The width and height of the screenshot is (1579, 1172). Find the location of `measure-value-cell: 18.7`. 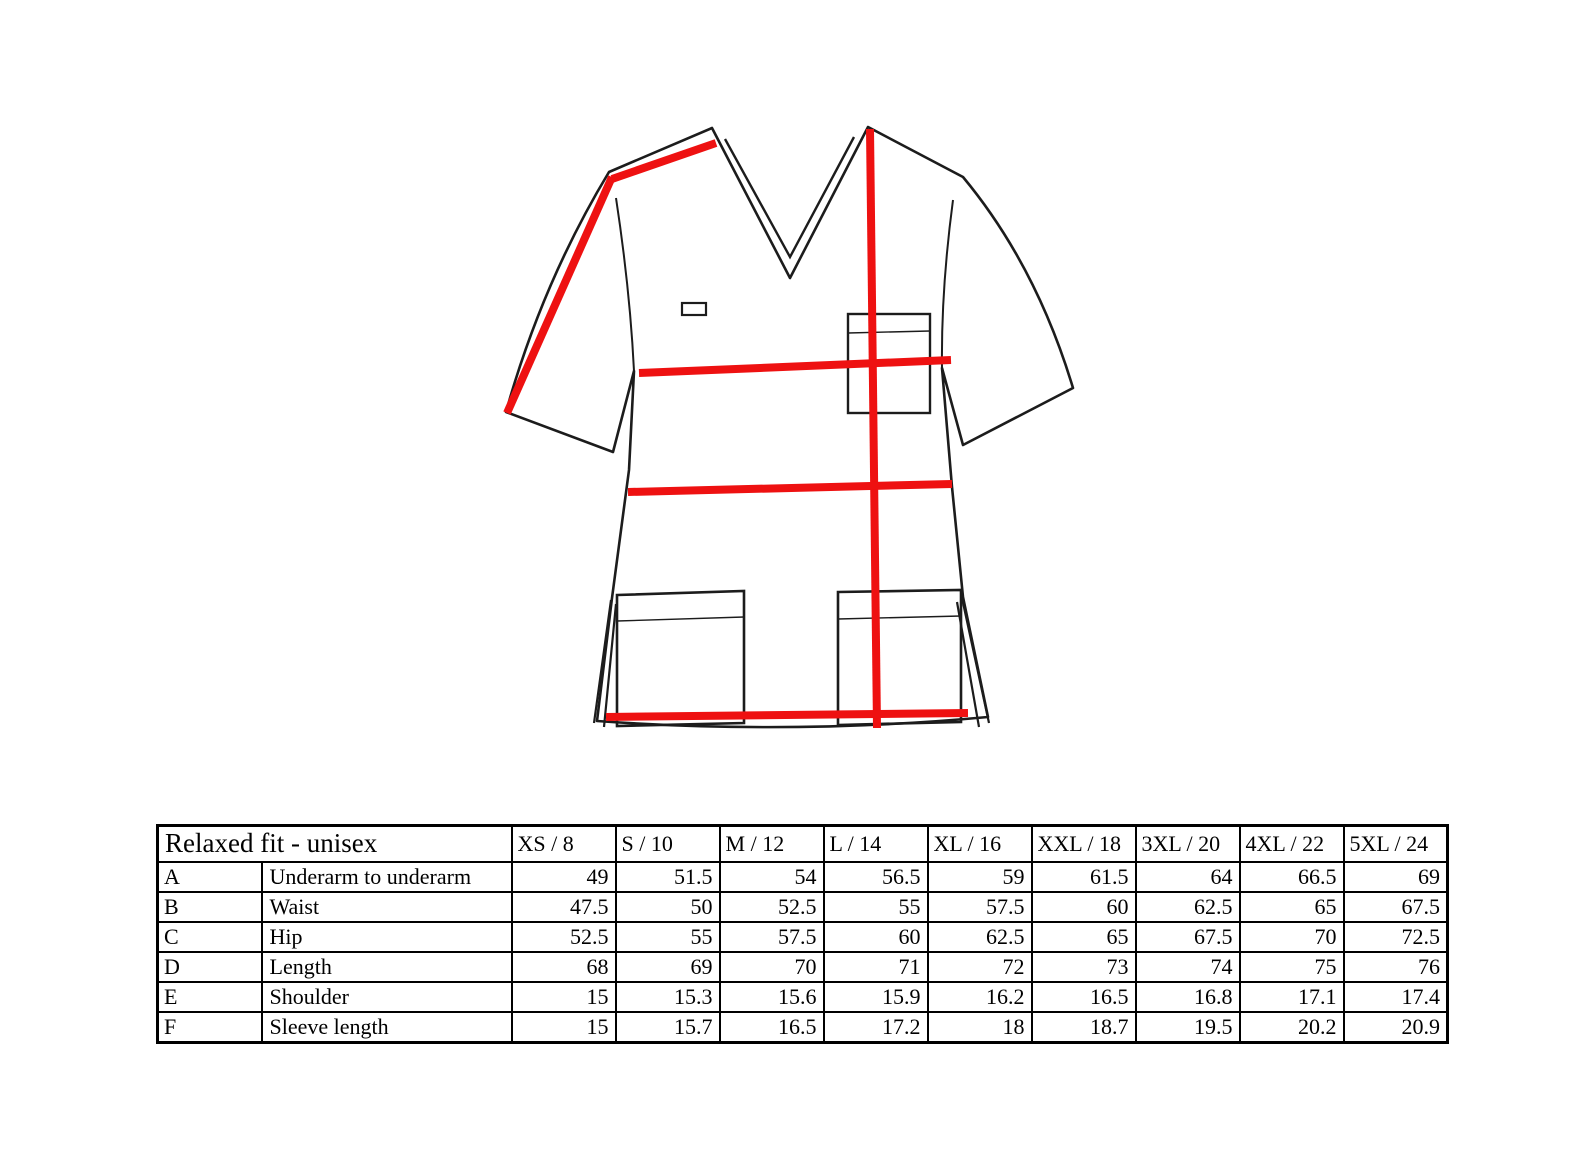

measure-value-cell: 18.7 is located at coordinates (1083, 1026).